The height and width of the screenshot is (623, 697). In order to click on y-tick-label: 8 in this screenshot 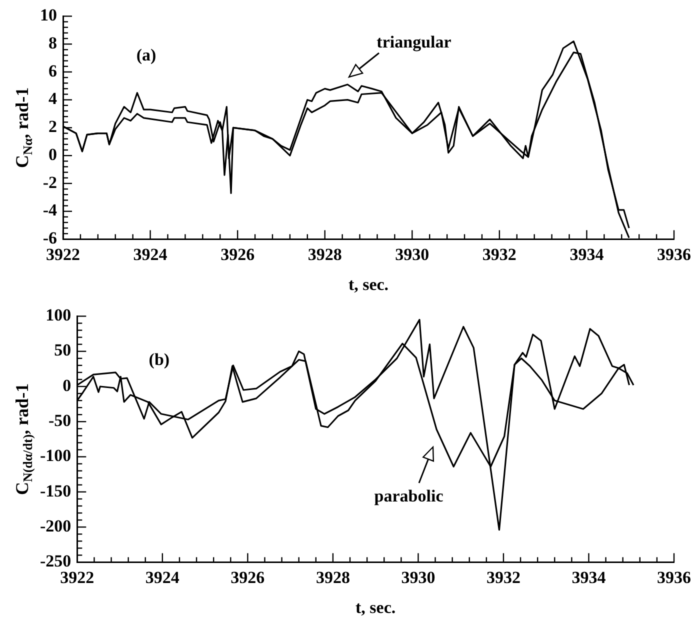, I will do `click(52, 42)`.